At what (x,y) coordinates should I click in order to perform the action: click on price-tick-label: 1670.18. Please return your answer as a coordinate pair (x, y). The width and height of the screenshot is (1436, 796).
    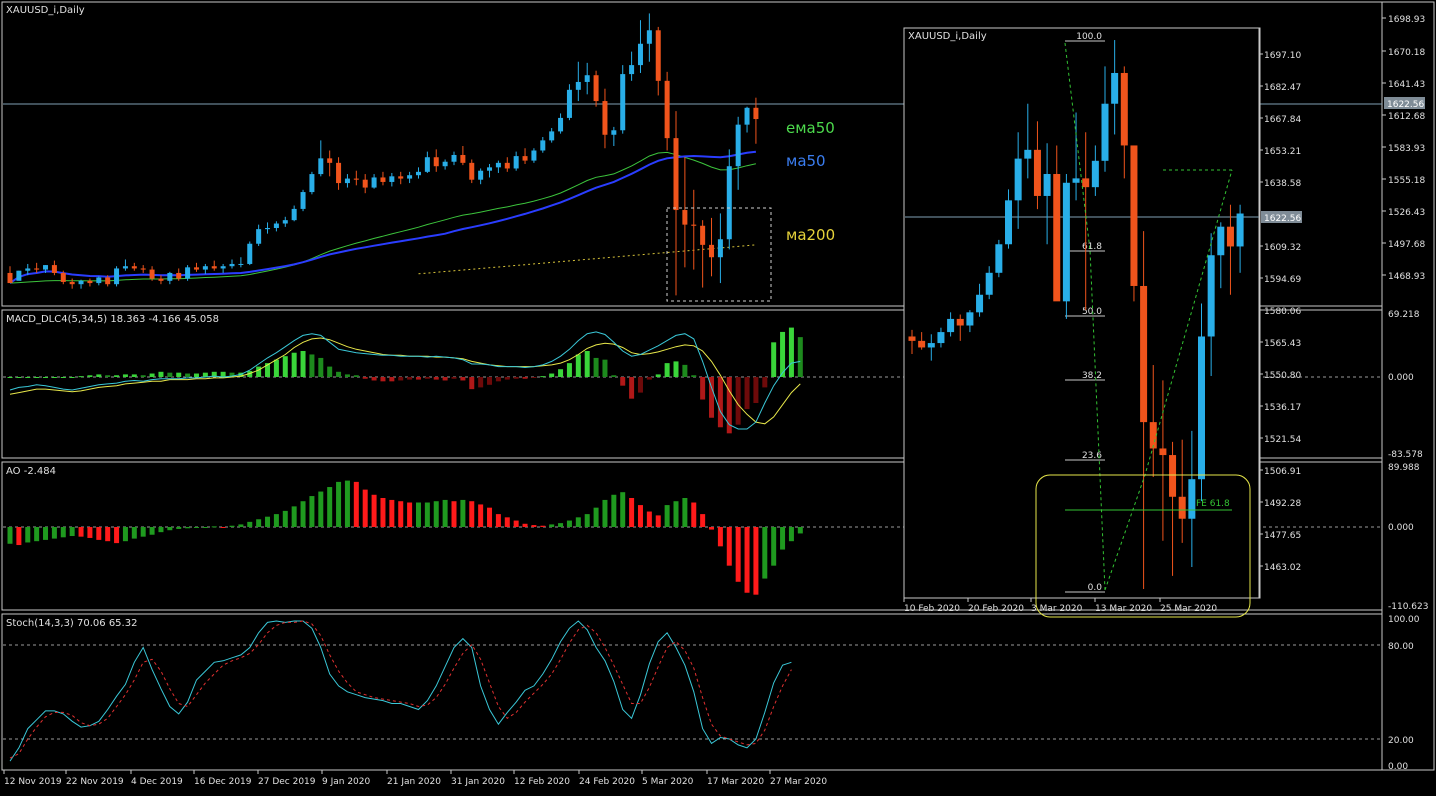
    Looking at the image, I should click on (1406, 53).